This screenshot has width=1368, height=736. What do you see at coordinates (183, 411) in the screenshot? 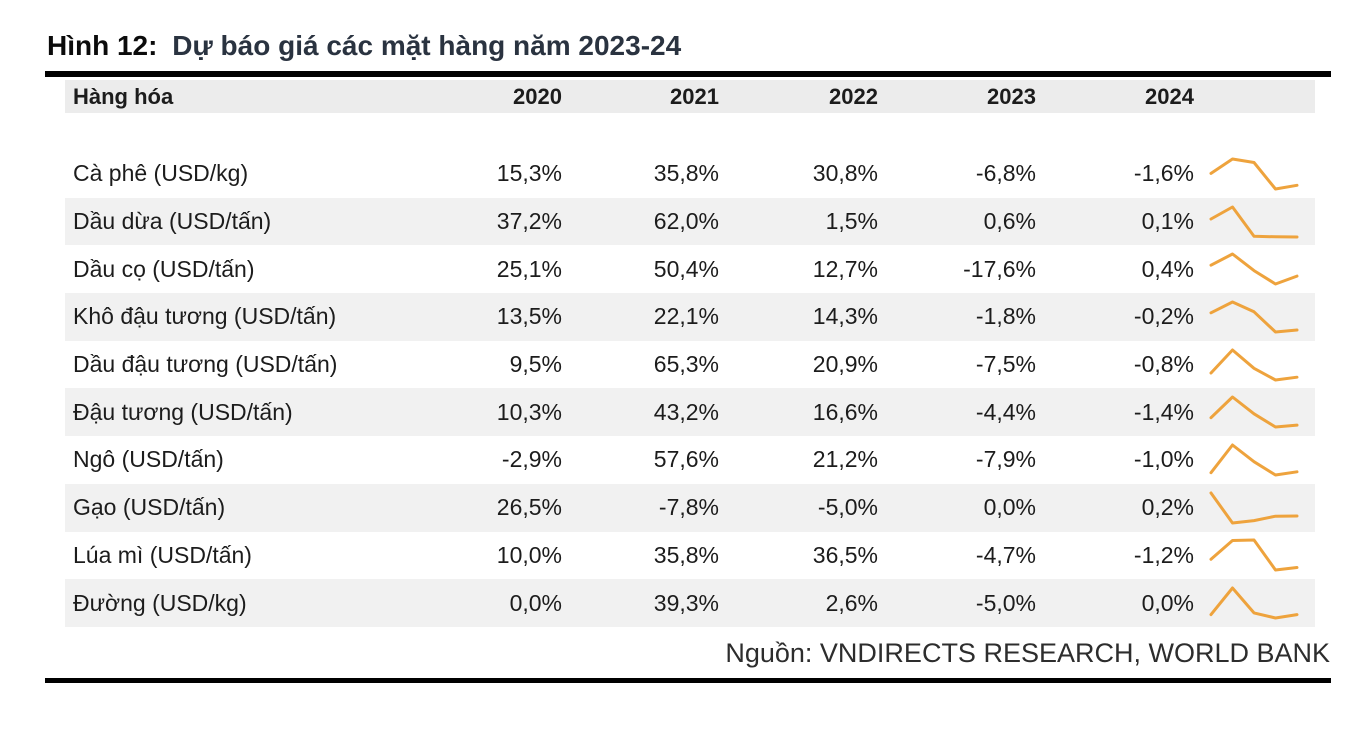
I see `commodity-name: Đậu tương (USD/tấn)` at bounding box center [183, 411].